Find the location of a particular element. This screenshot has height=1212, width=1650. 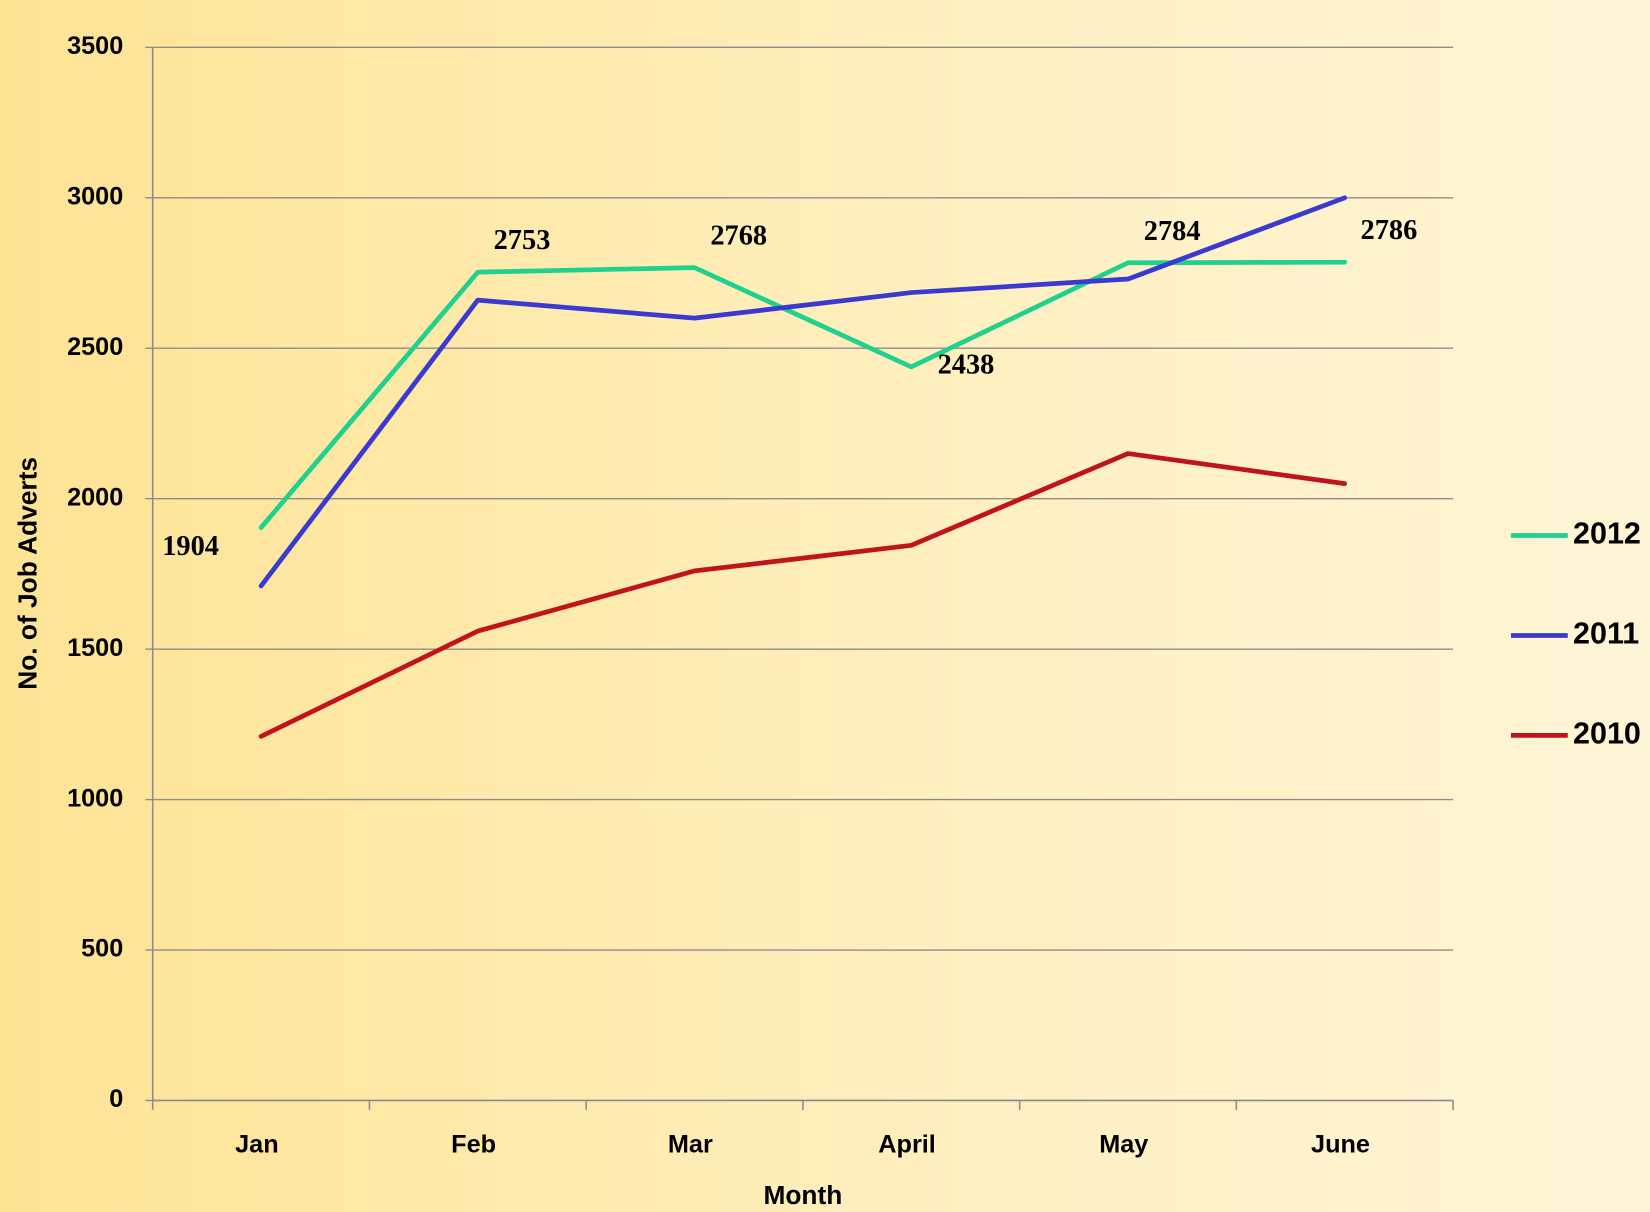

x-tick-label: Mar is located at coordinates (690, 1144).